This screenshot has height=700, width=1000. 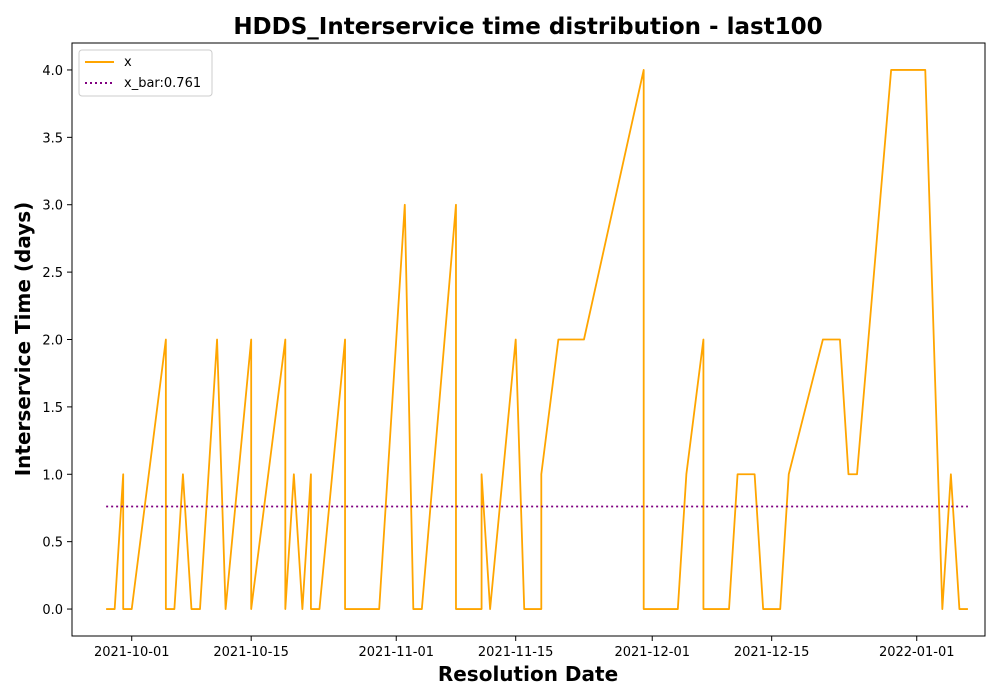 What do you see at coordinates (162, 83) in the screenshot?
I see `legend-label-x-bar: x_bar:0.761` at bounding box center [162, 83].